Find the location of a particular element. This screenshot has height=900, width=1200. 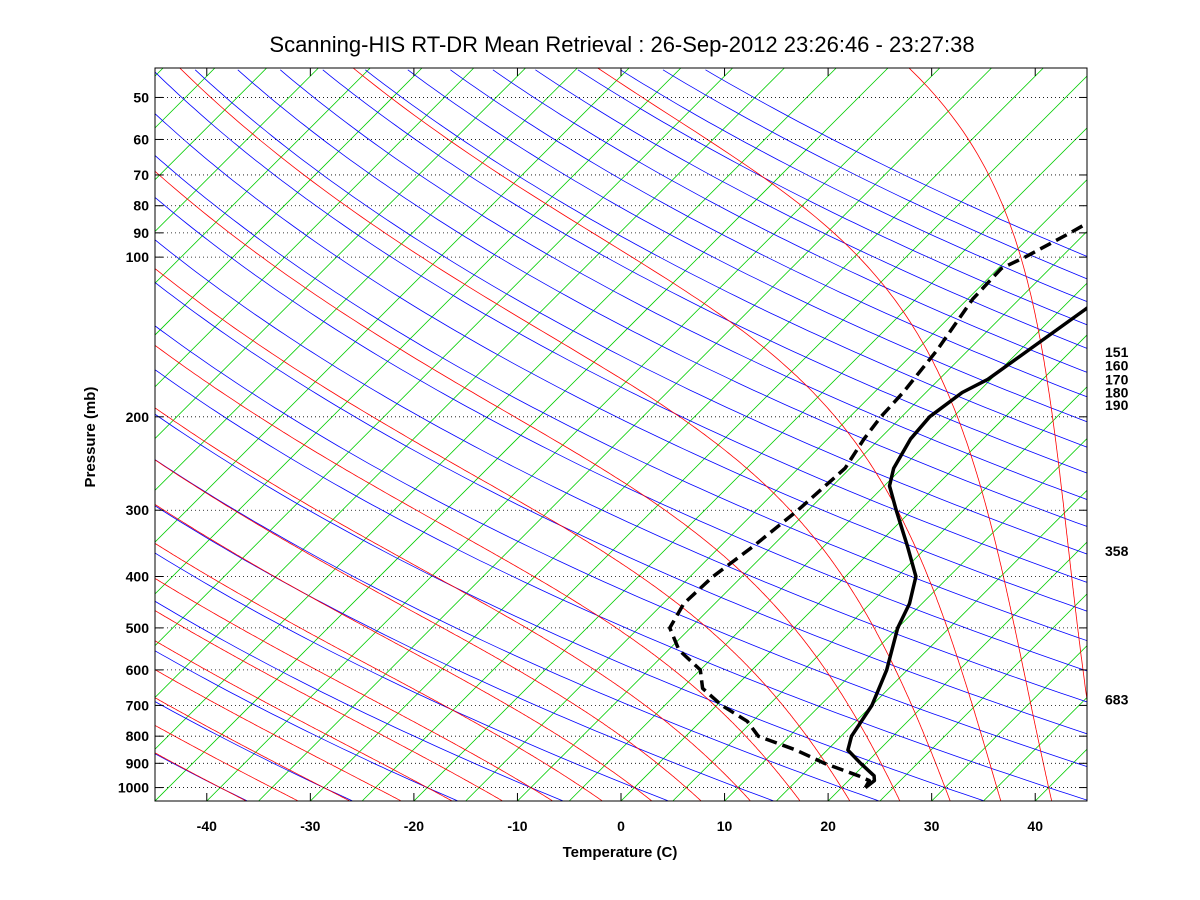

x-tick-label: -40 is located at coordinates (207, 826).